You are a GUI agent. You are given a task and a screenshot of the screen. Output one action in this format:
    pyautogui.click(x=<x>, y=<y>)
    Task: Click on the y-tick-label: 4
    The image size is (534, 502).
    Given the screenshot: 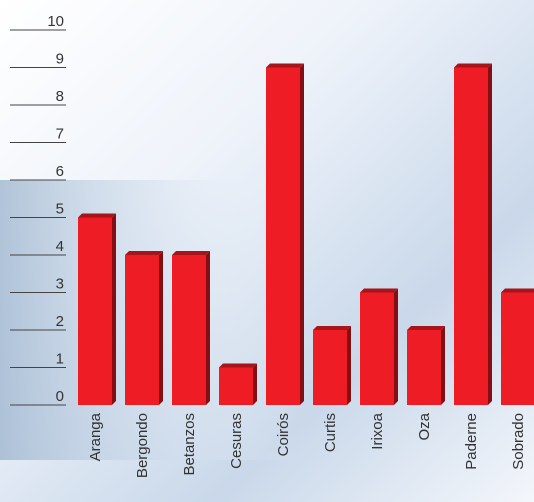 What is the action you would take?
    pyautogui.click(x=60, y=246)
    